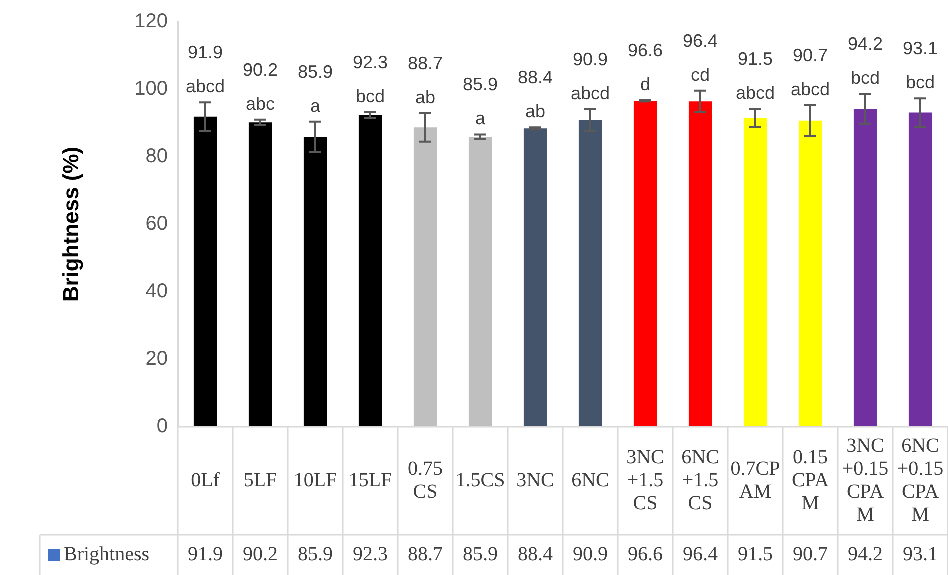  Describe the element at coordinates (700, 40) in the screenshot. I see `text: 96.4` at that location.